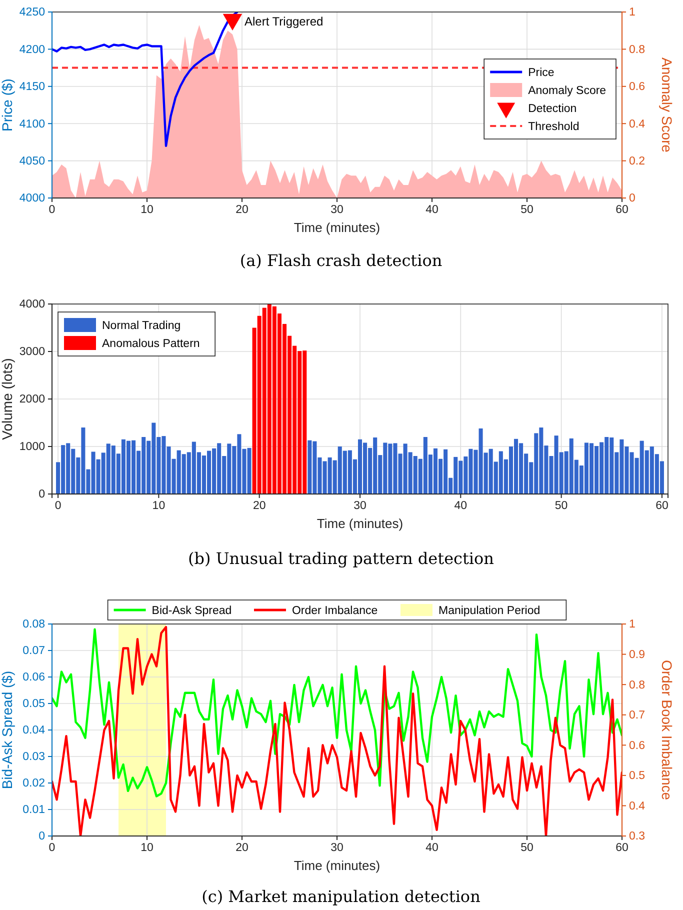  Describe the element at coordinates (7, 105) in the screenshot. I see `y-axis-title: Price ($)` at that location.